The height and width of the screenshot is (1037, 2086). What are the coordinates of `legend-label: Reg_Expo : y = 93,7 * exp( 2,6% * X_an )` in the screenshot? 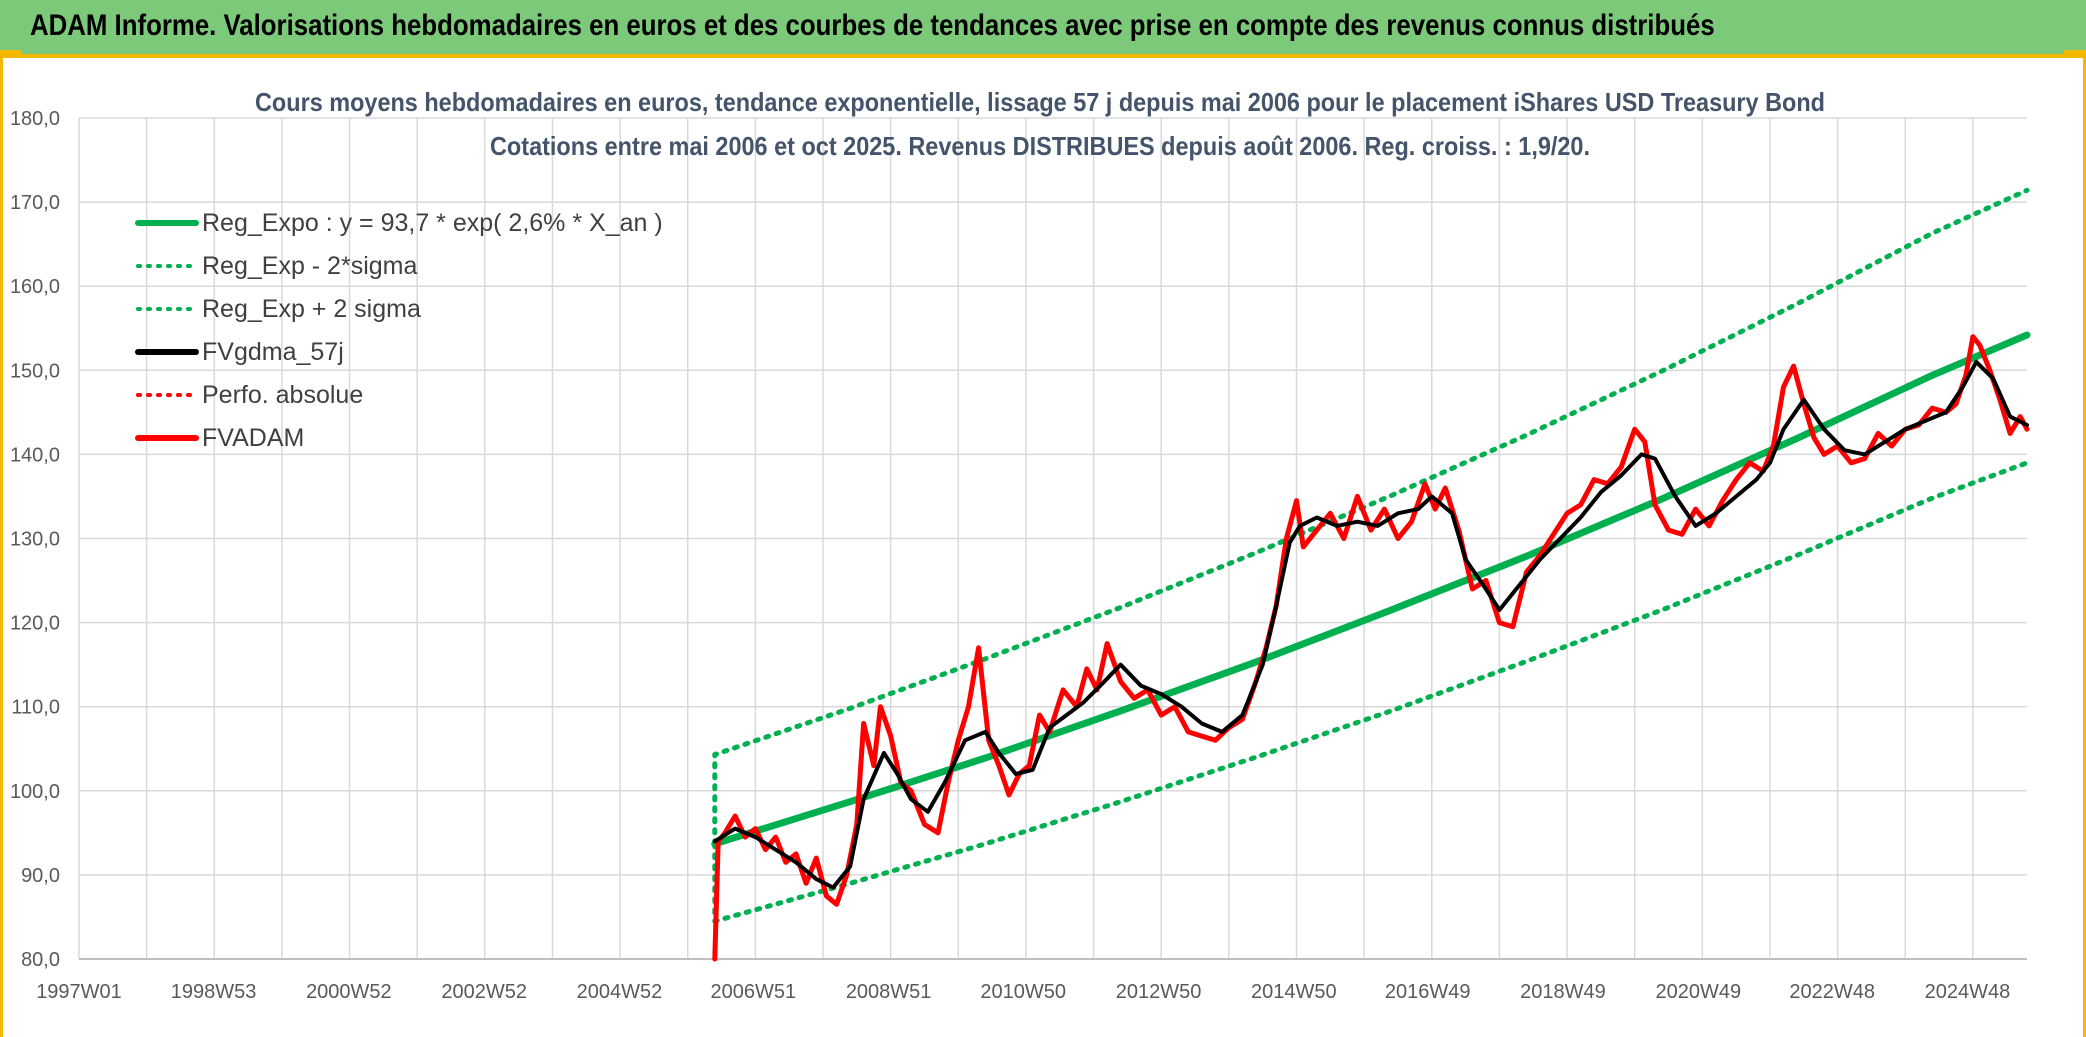 It's located at (432, 223).